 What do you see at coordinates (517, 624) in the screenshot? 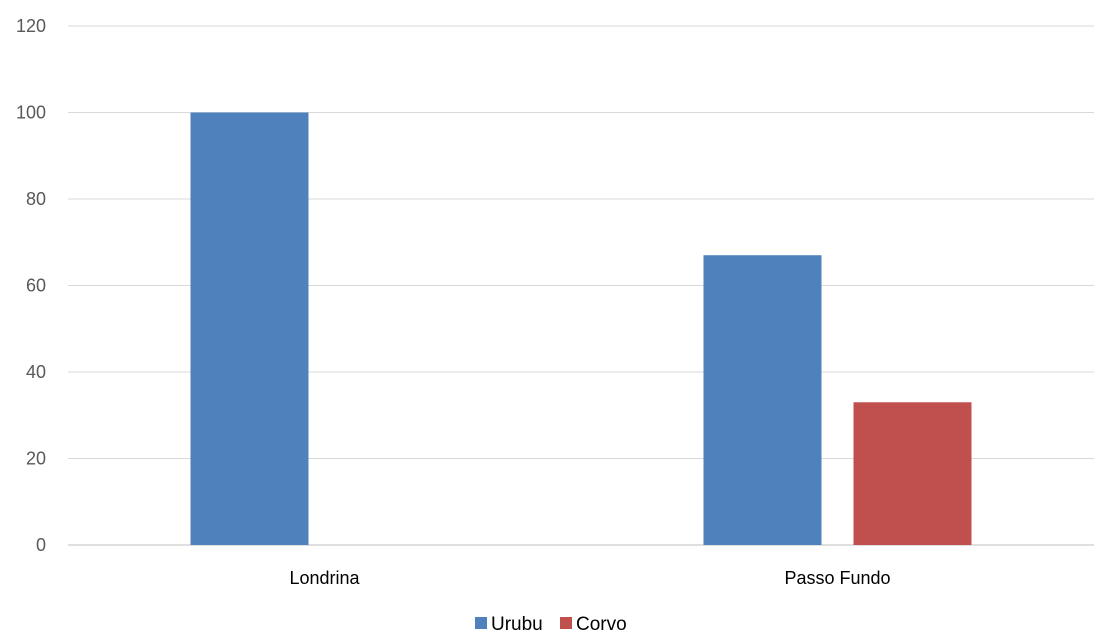
I see `legend-label-urubu: Urubu` at bounding box center [517, 624].